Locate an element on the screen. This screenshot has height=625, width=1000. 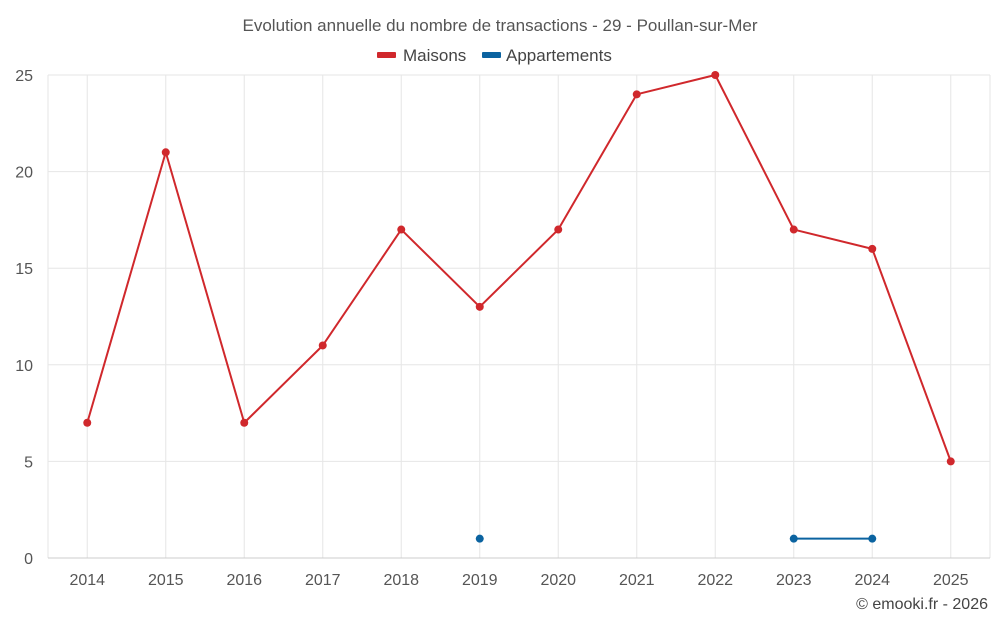
x-tick-label: 2024 is located at coordinates (872, 580).